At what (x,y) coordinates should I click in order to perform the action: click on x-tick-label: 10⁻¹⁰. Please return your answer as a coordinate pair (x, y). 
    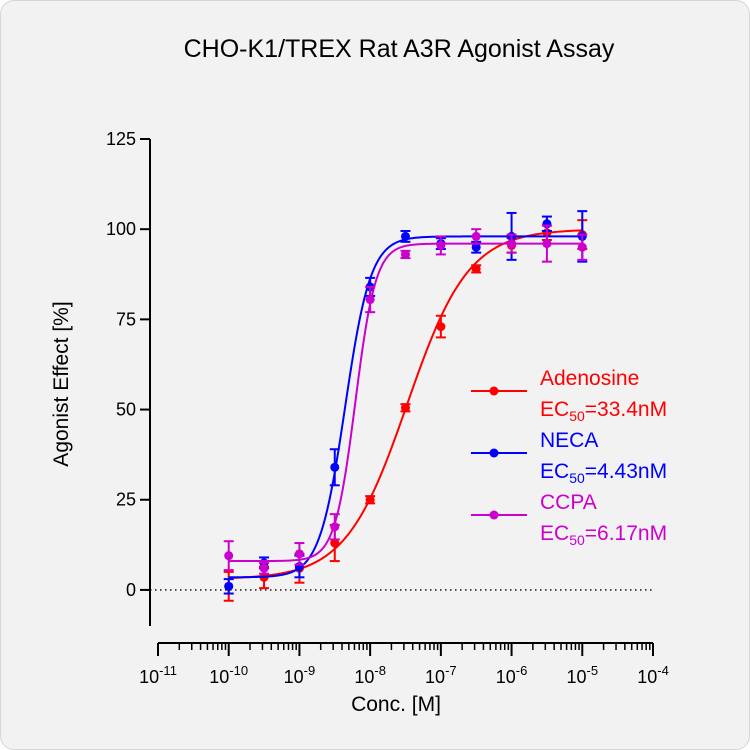
    Looking at the image, I should click on (228, 675).